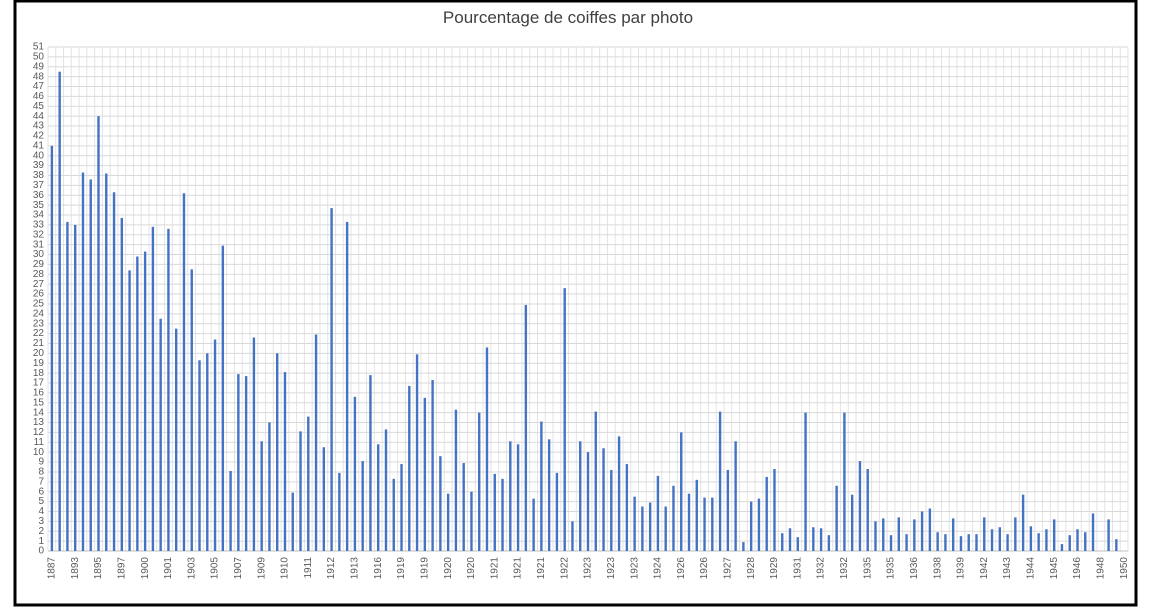 The width and height of the screenshot is (1150, 616). I want to click on chart-title: Pourcentage de coiffes par photo, so click(568, 17).